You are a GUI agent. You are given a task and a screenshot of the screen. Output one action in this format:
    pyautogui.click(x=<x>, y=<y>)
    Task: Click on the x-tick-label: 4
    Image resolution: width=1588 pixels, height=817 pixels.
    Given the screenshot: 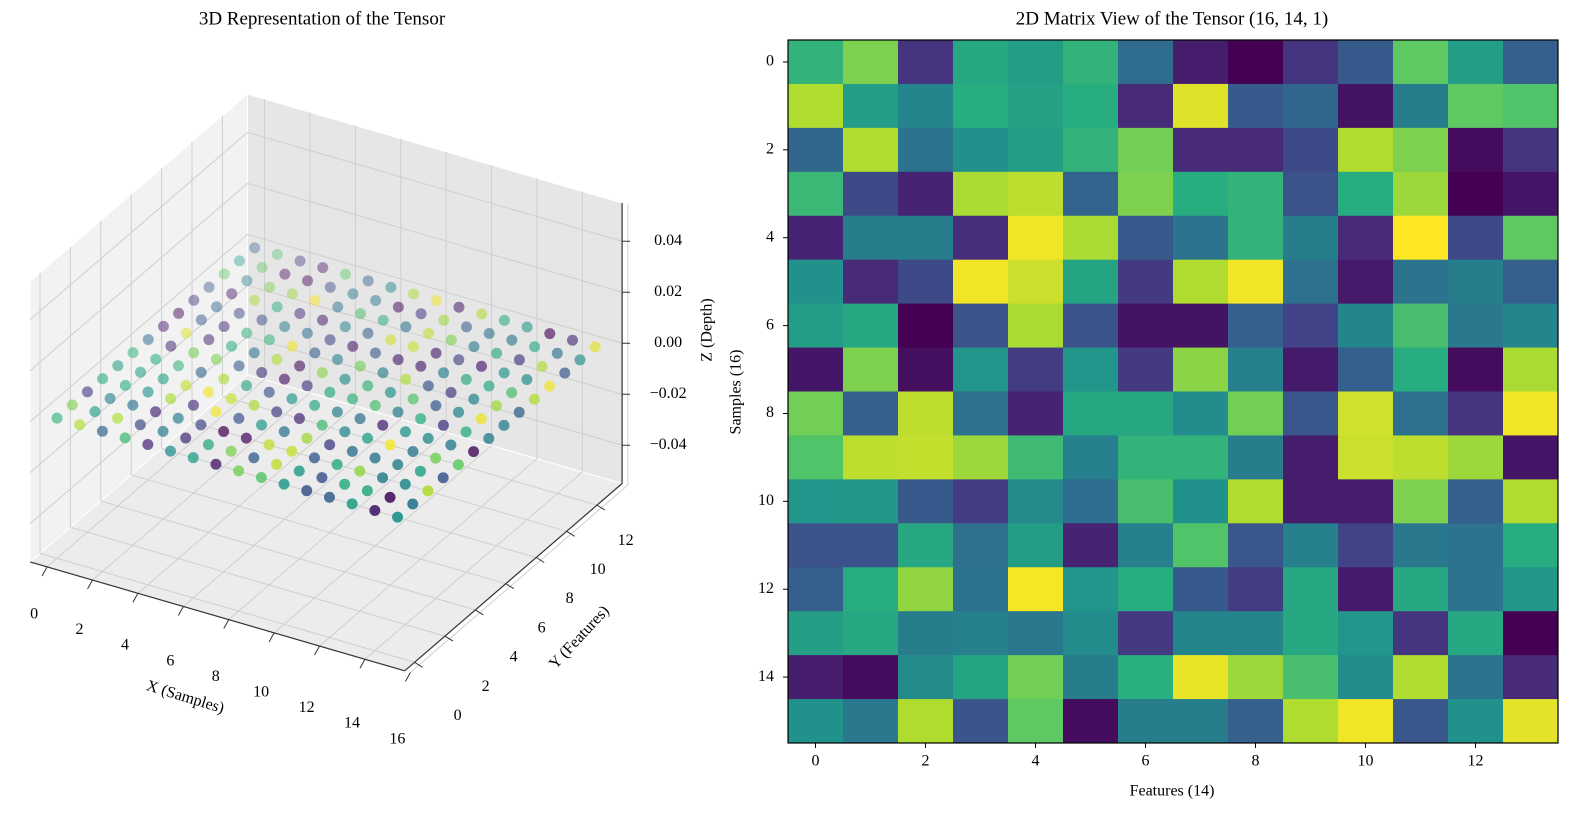 What is the action you would take?
    pyautogui.click(x=125, y=645)
    